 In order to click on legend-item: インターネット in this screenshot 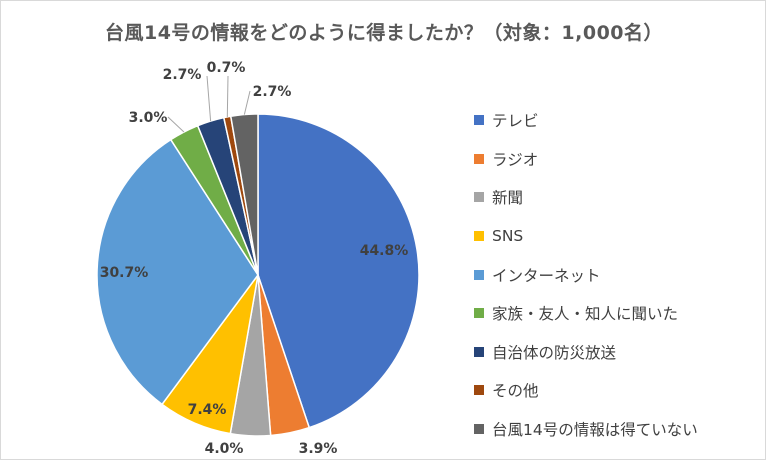, I will do `click(586, 274)`.